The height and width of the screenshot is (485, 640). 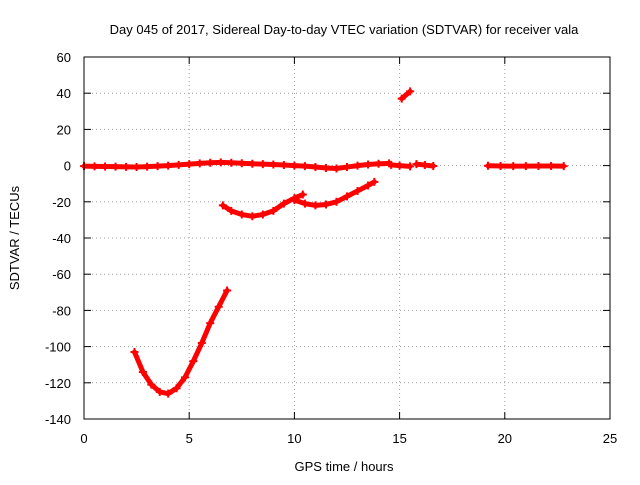 What do you see at coordinates (505, 438) in the screenshot?
I see `x-tick-label: 20` at bounding box center [505, 438].